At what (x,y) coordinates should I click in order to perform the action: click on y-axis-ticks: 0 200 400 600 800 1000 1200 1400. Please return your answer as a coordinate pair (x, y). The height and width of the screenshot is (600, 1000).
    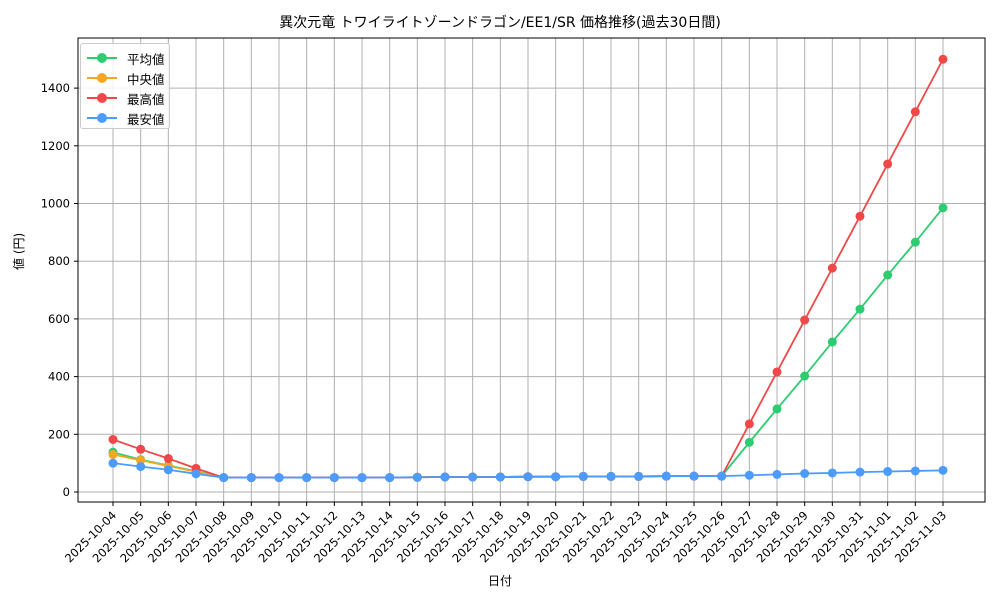
    Looking at the image, I should click on (59, 290).